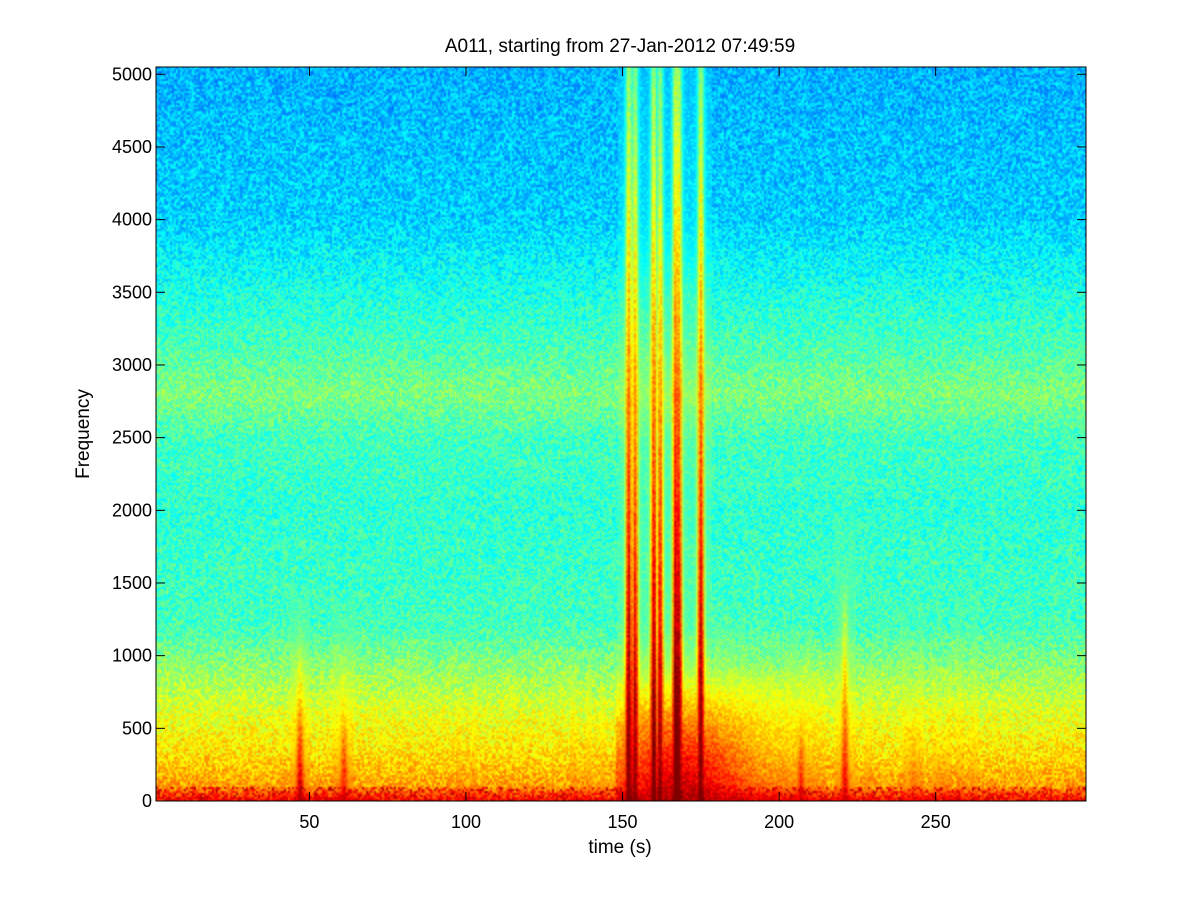 The height and width of the screenshot is (900, 1200). What do you see at coordinates (132, 220) in the screenshot?
I see `y-tick-label: 4000` at bounding box center [132, 220].